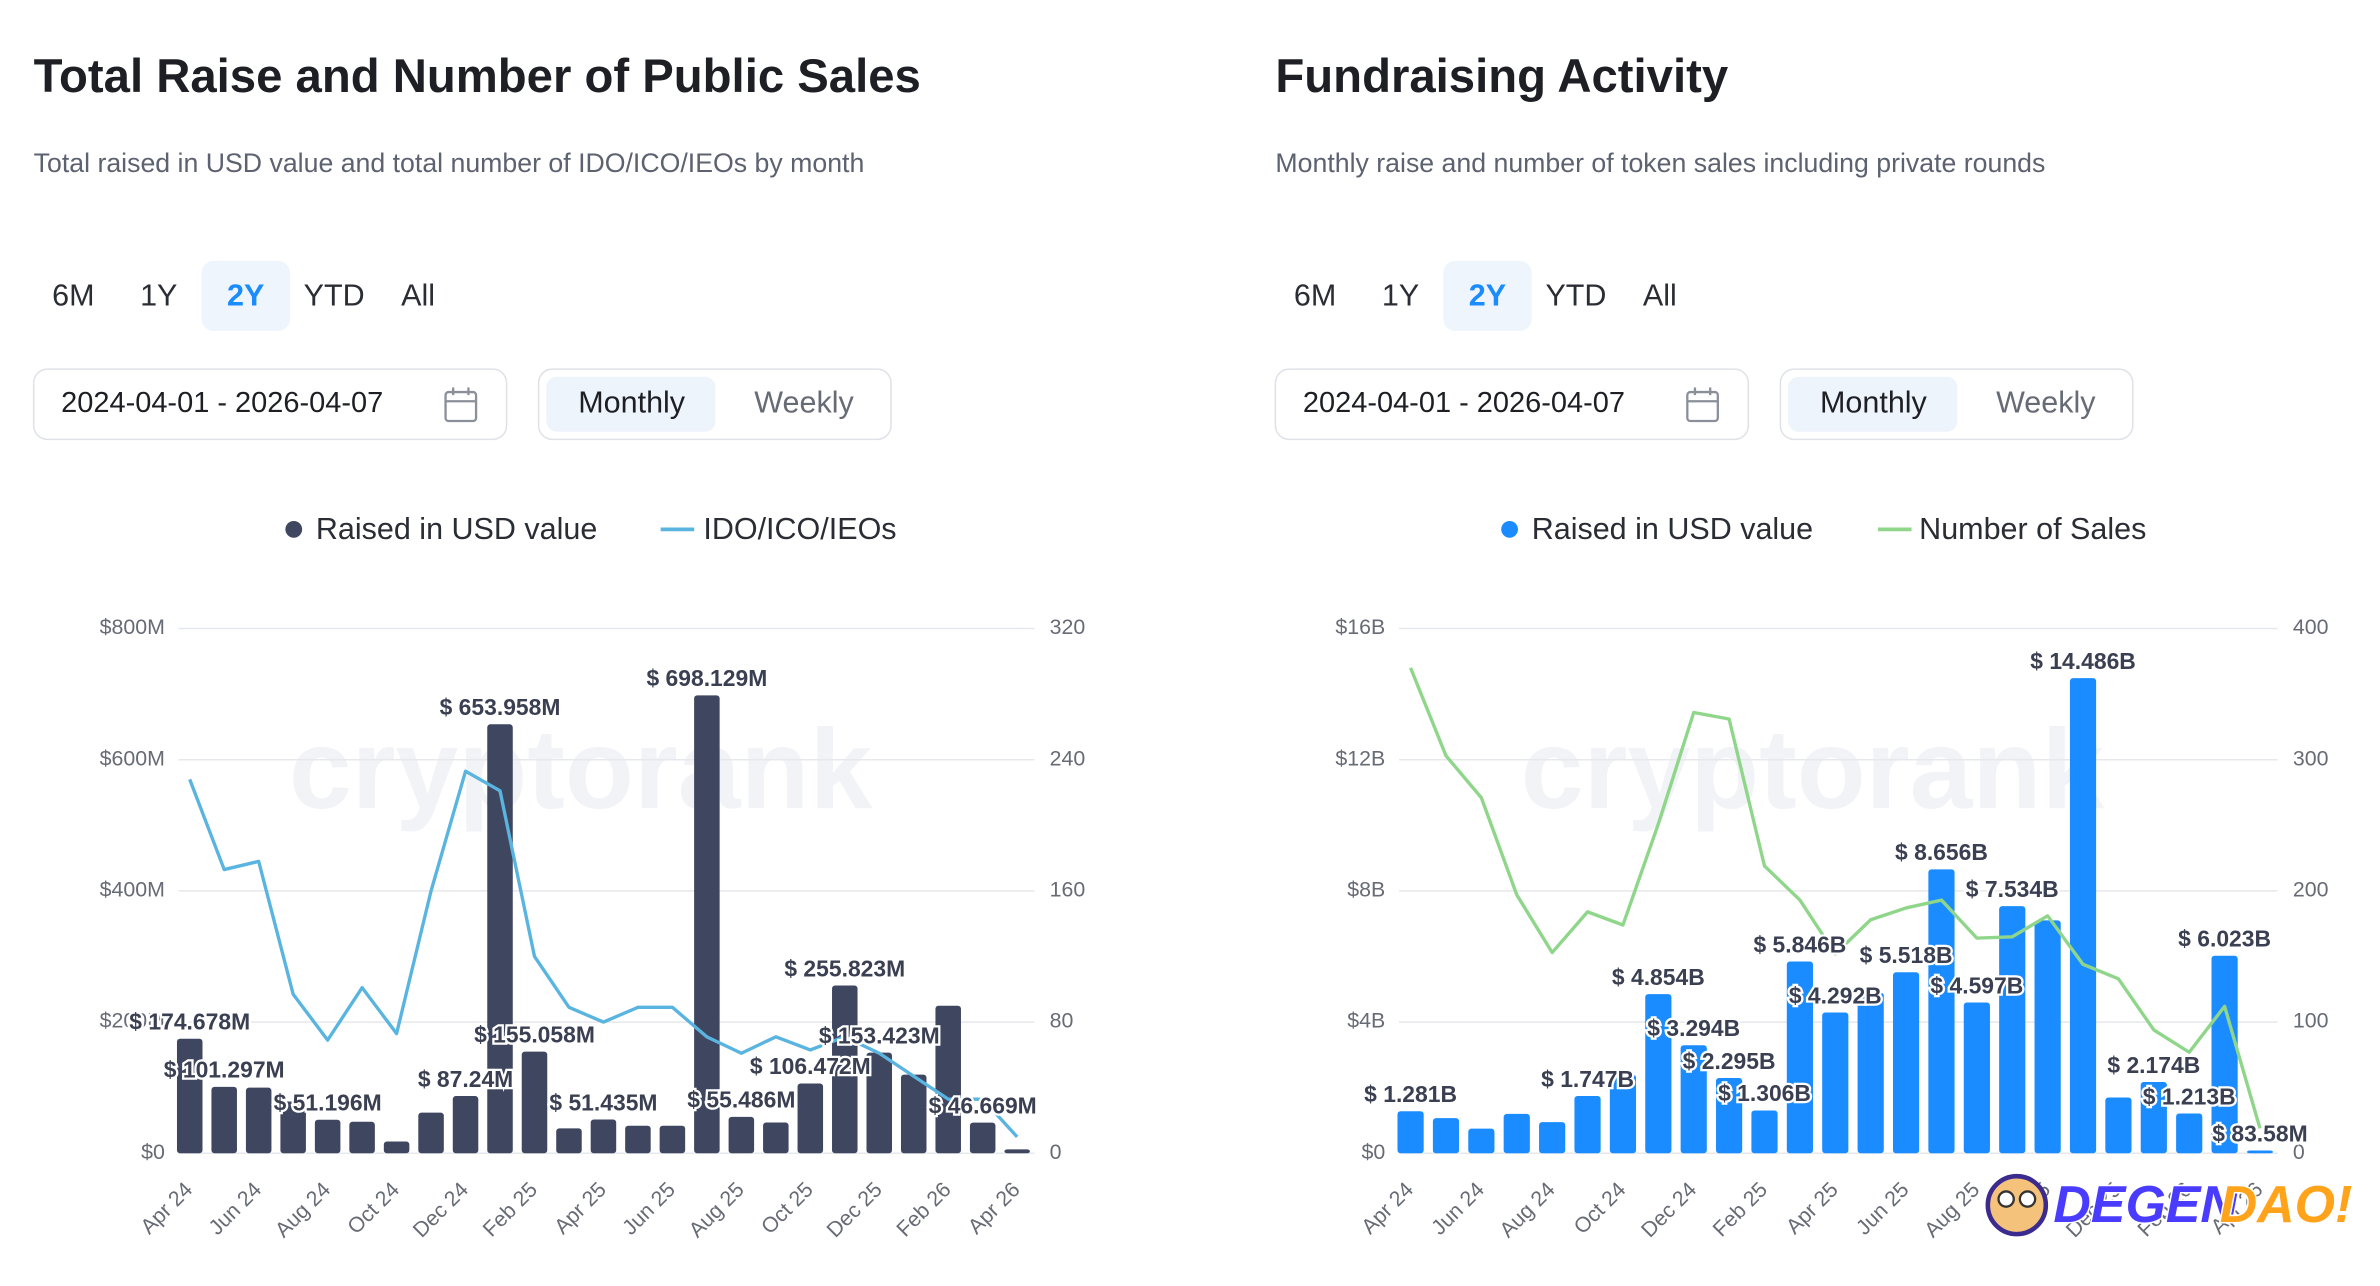 This screenshot has width=2380, height=1286. Describe the element at coordinates (1906, 955) in the screenshot. I see `value-label: $ 5.518B` at that location.